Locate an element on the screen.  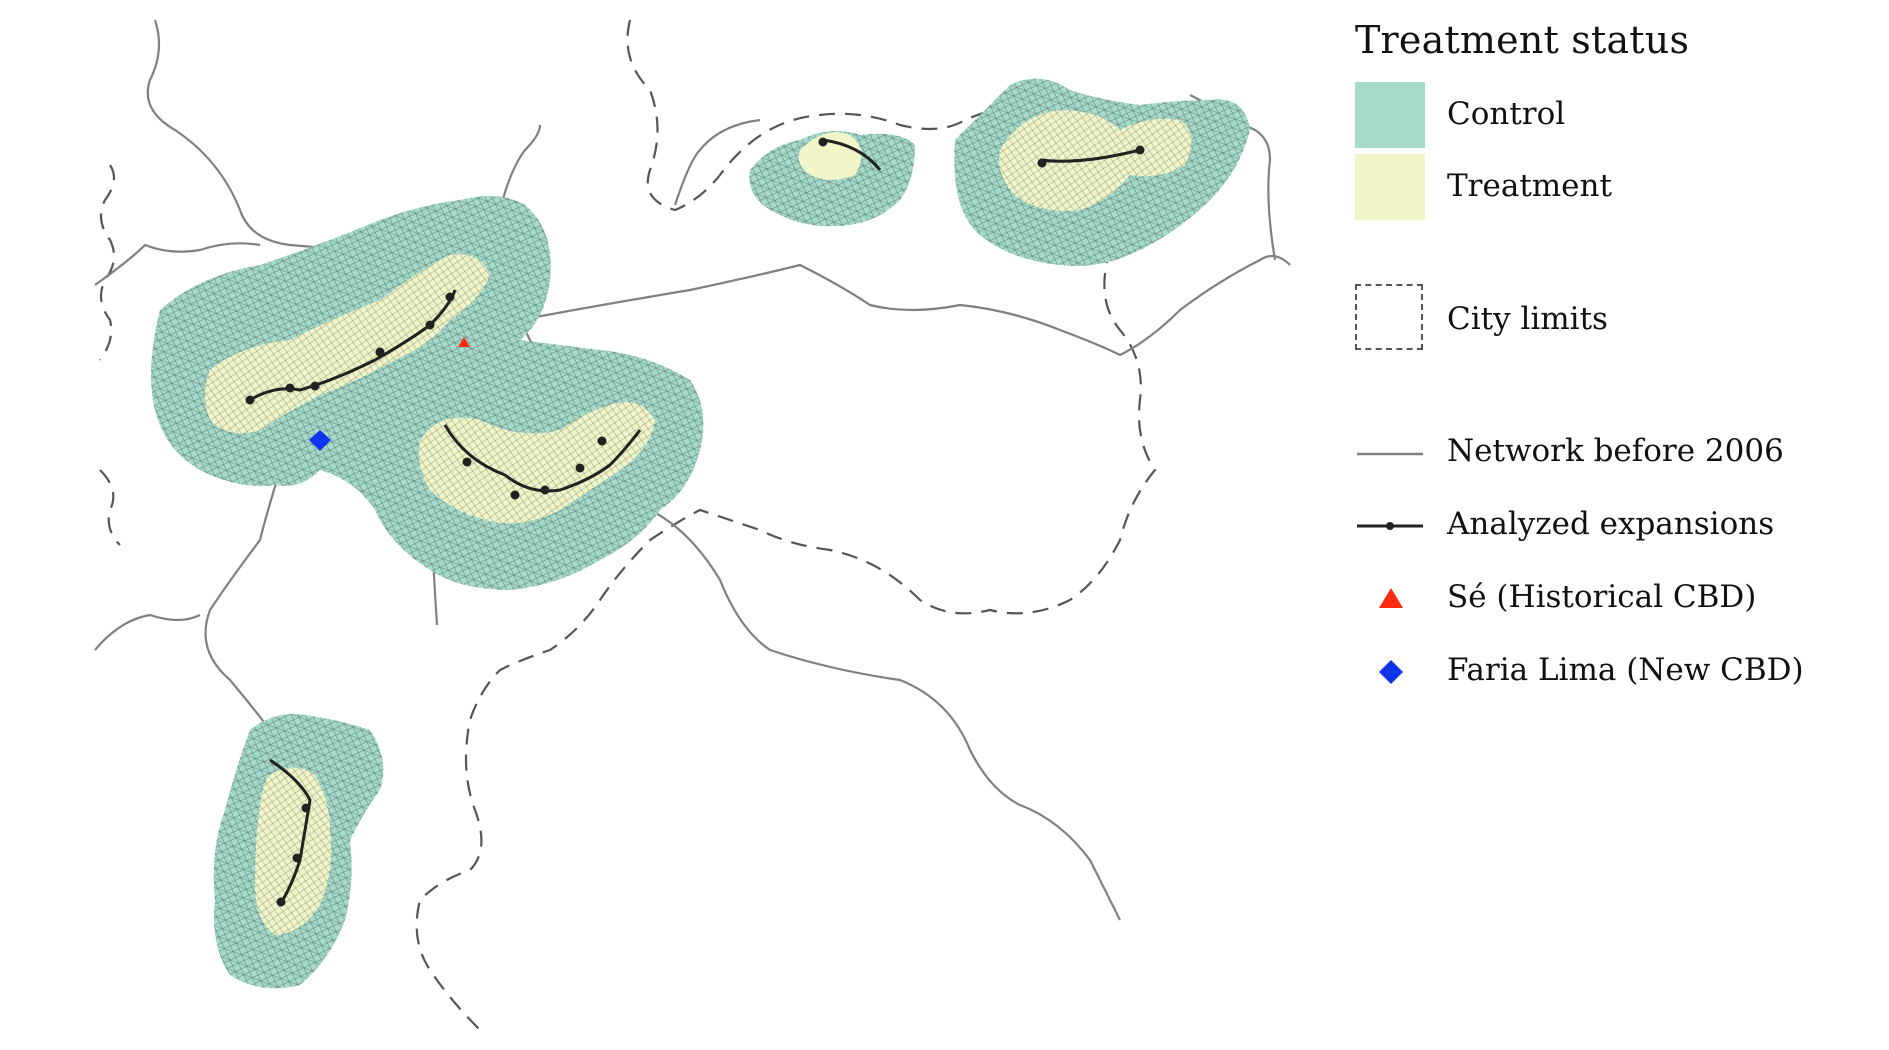
treatment-swatch is located at coordinates (1390, 187).